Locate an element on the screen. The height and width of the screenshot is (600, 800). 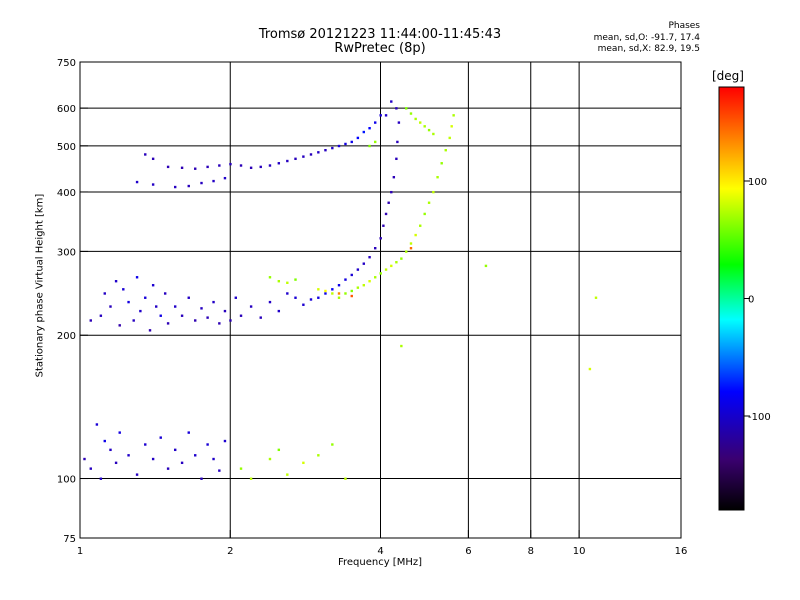
x-ticks: 1 2 4 6 8 10 16 is located at coordinates (382, 543).